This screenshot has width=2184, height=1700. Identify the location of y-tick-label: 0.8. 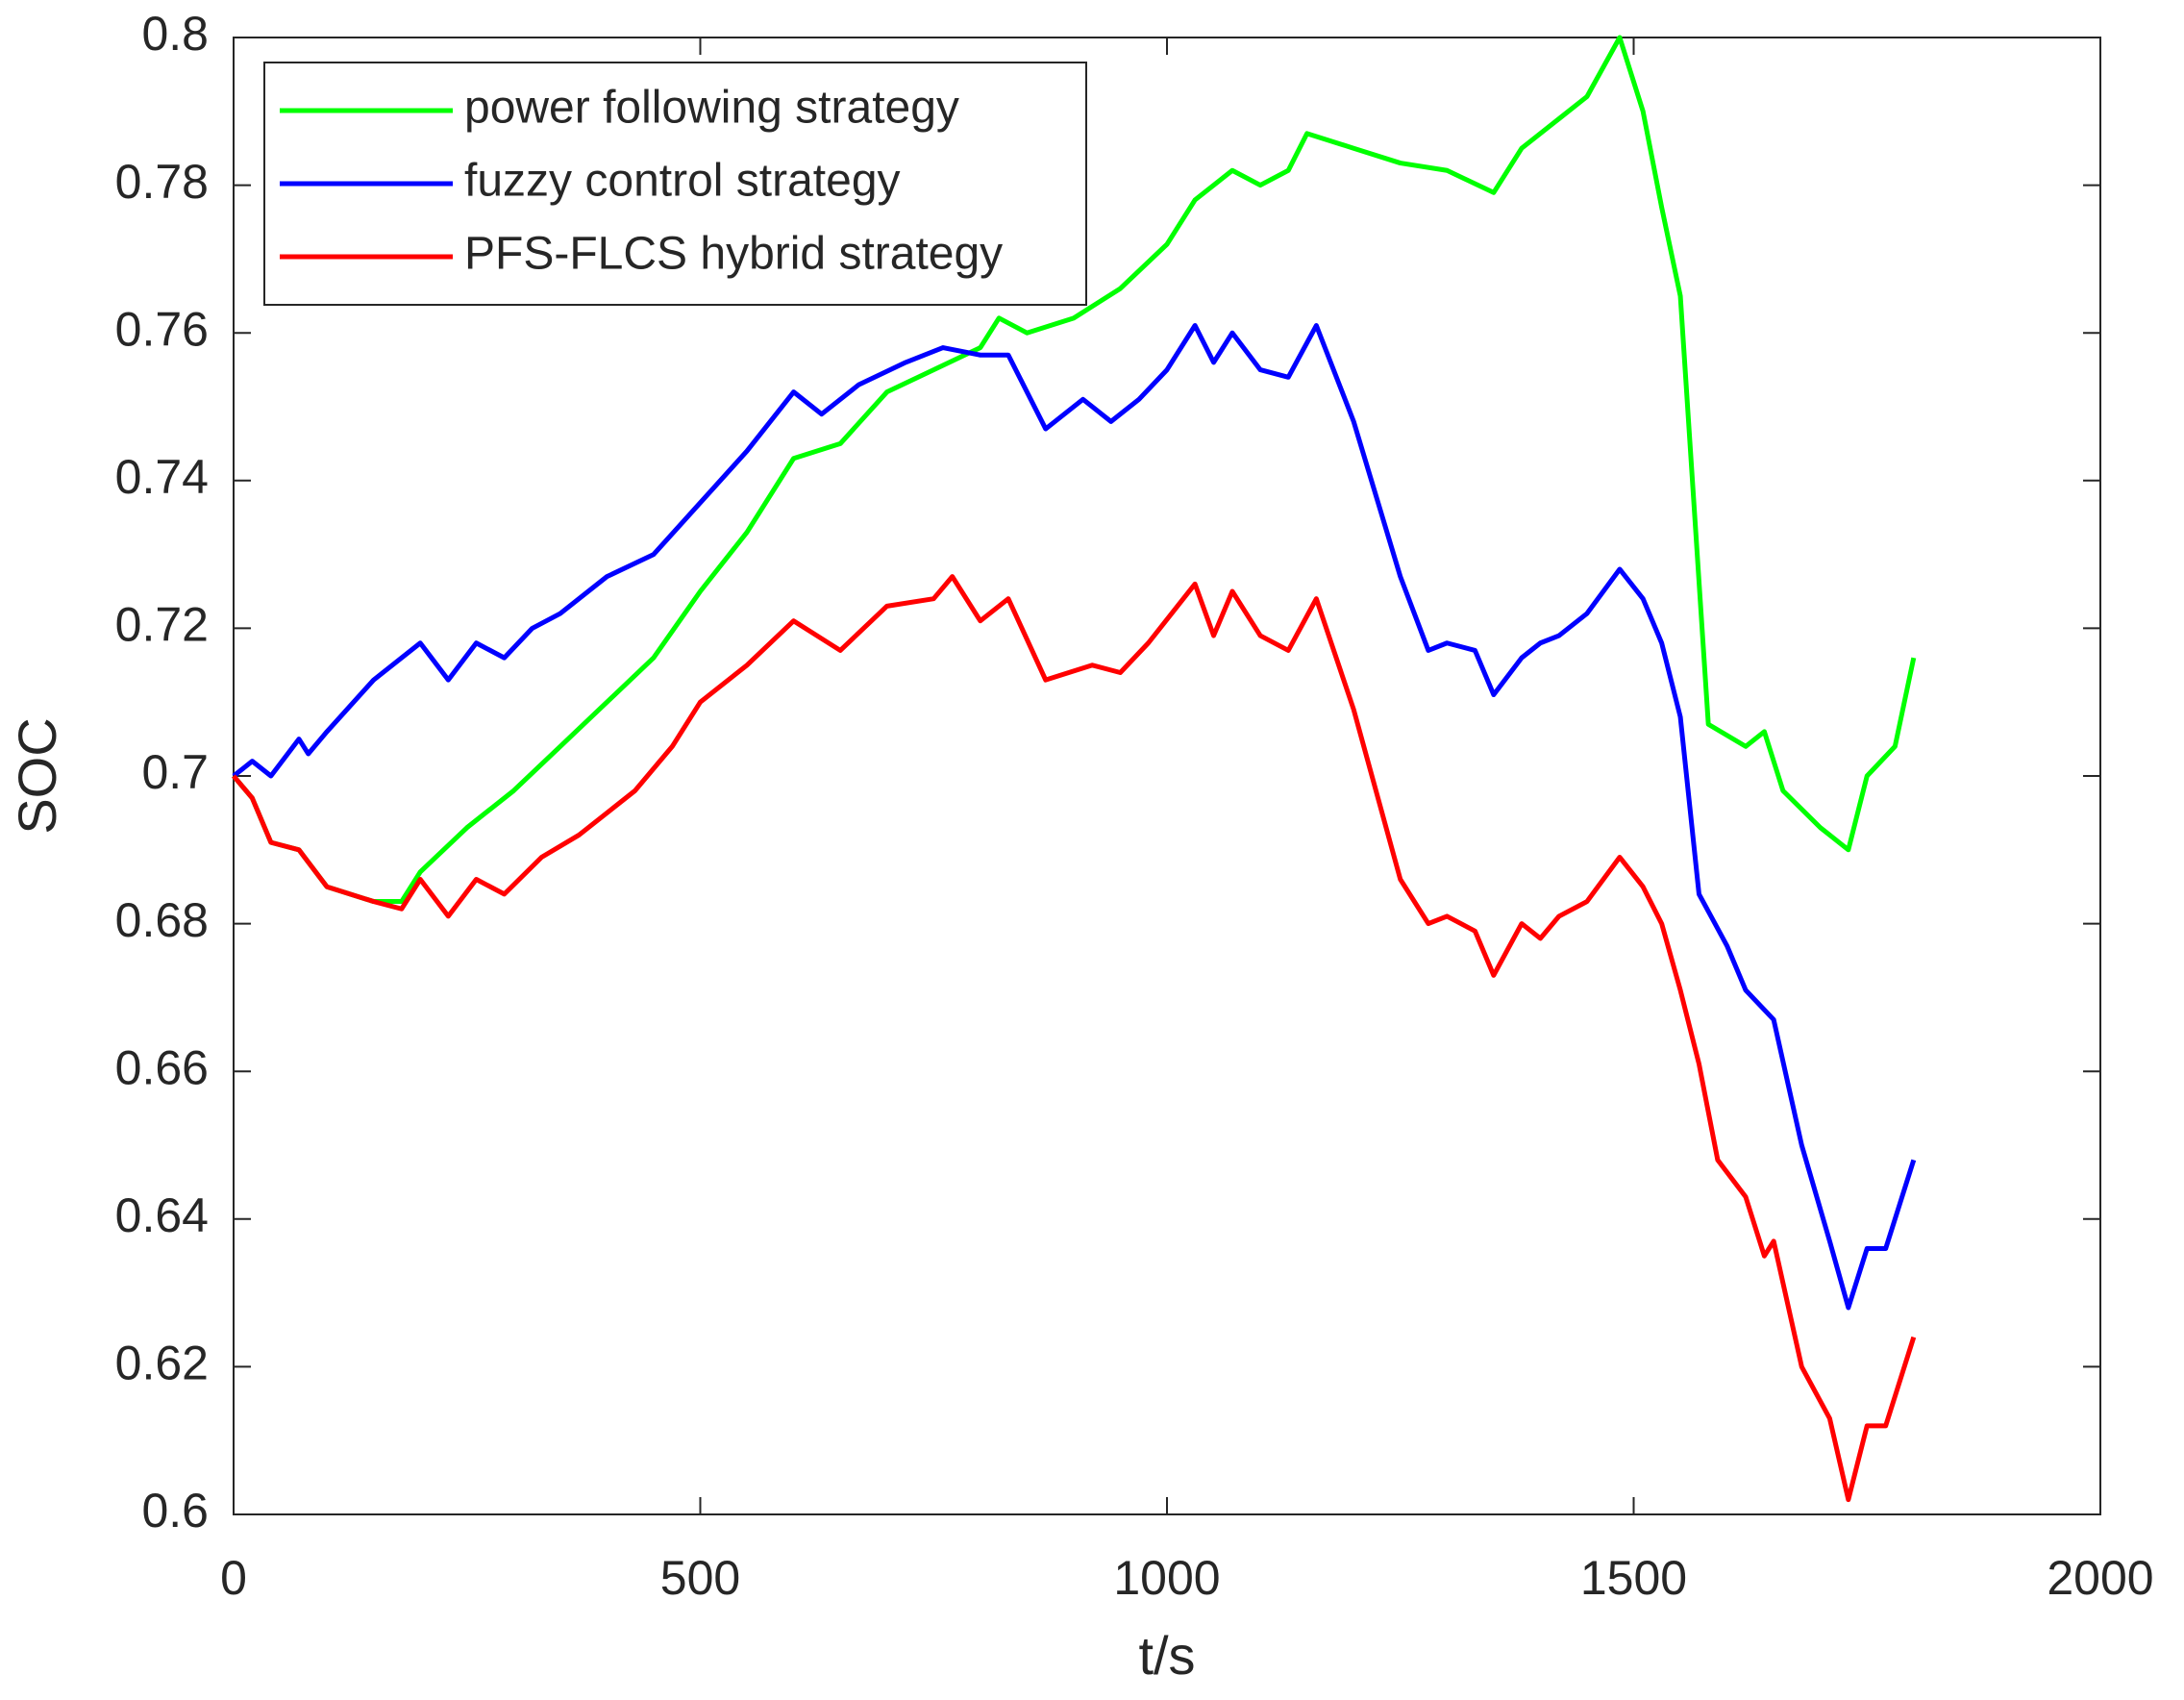
(175, 34).